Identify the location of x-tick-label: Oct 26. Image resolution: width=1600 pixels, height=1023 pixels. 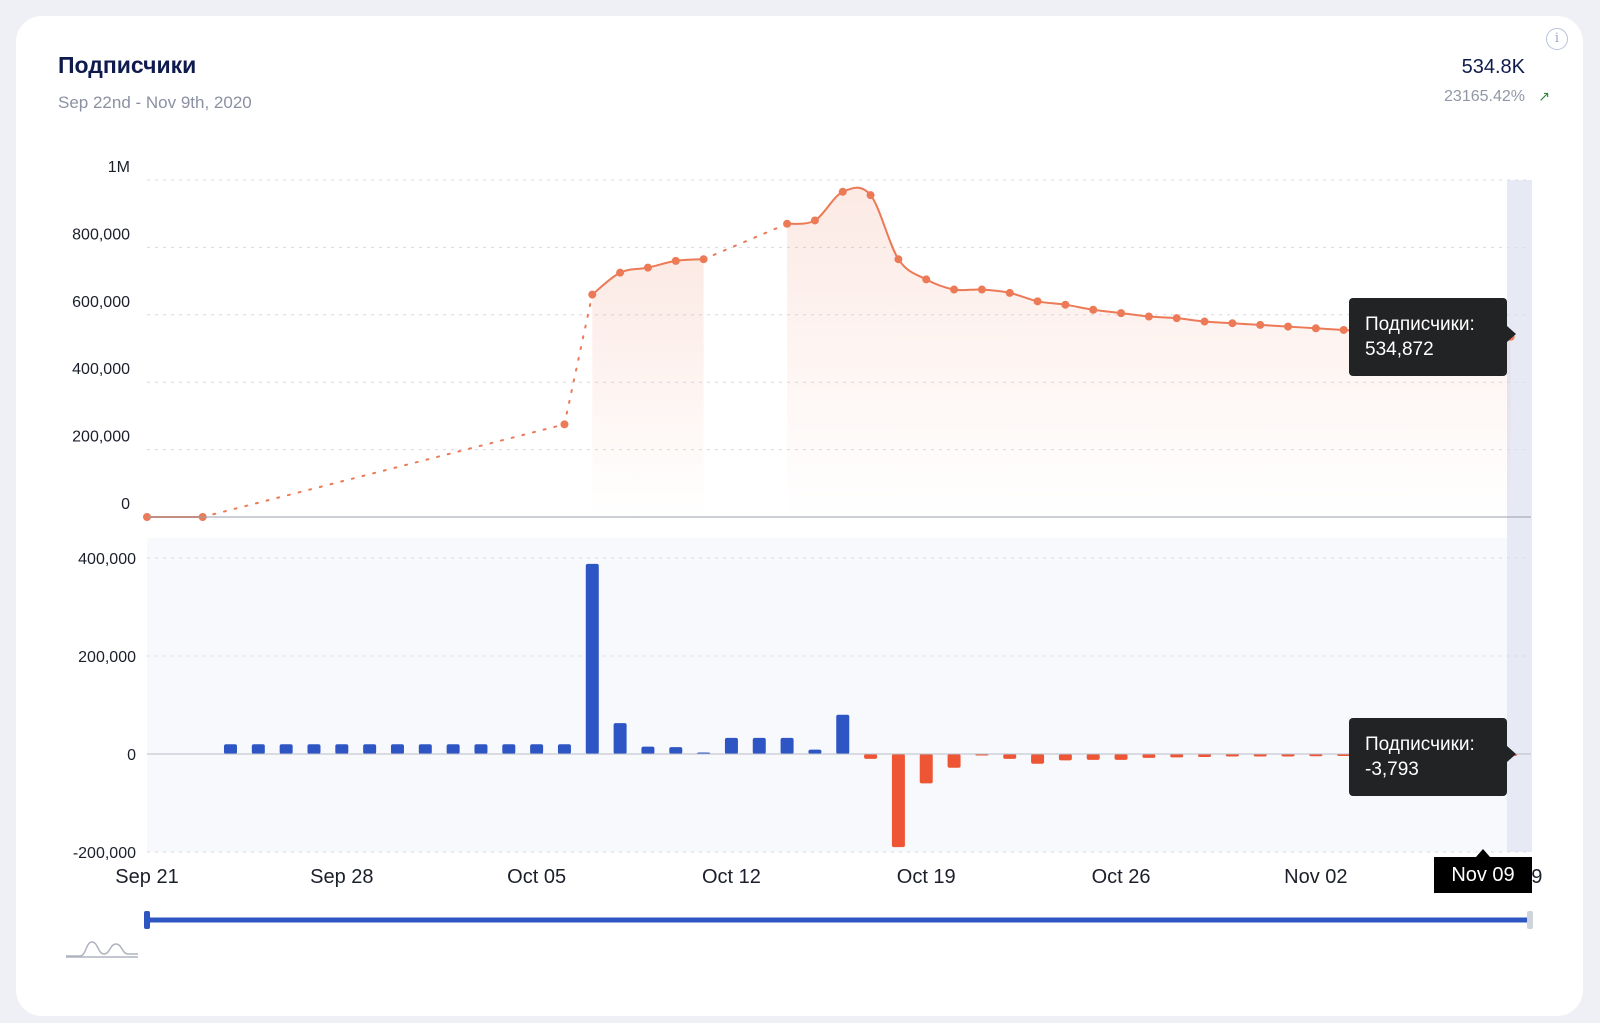
(1121, 877).